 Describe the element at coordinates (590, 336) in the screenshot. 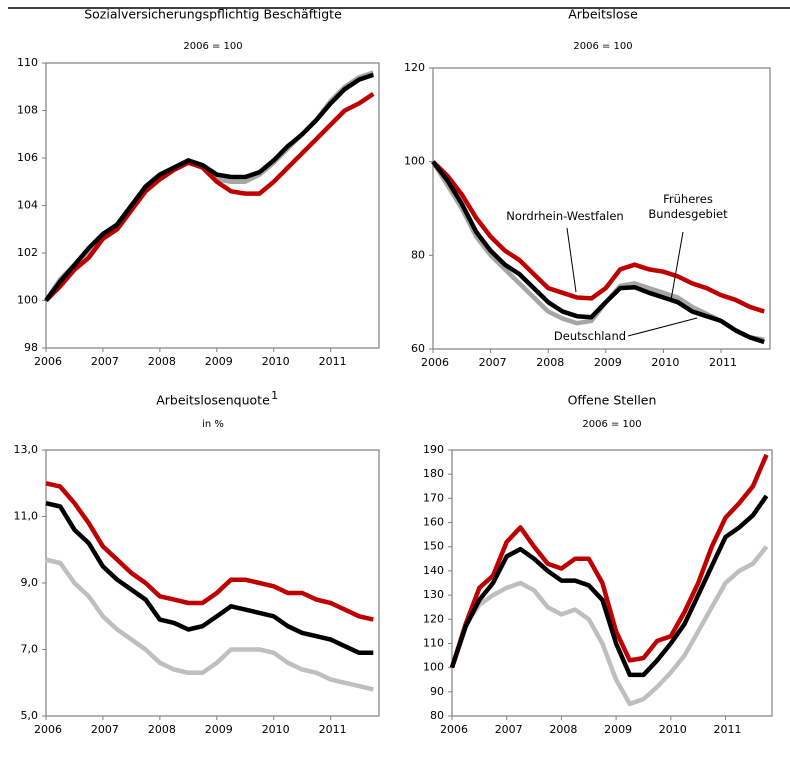

I see `series-label: Deutschland` at that location.